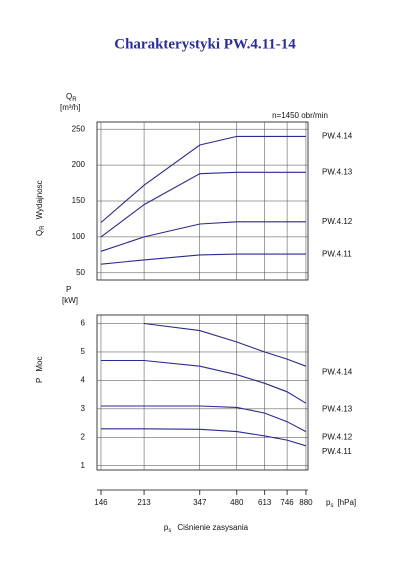  I want to click on plot-frame, so click(202, 392).